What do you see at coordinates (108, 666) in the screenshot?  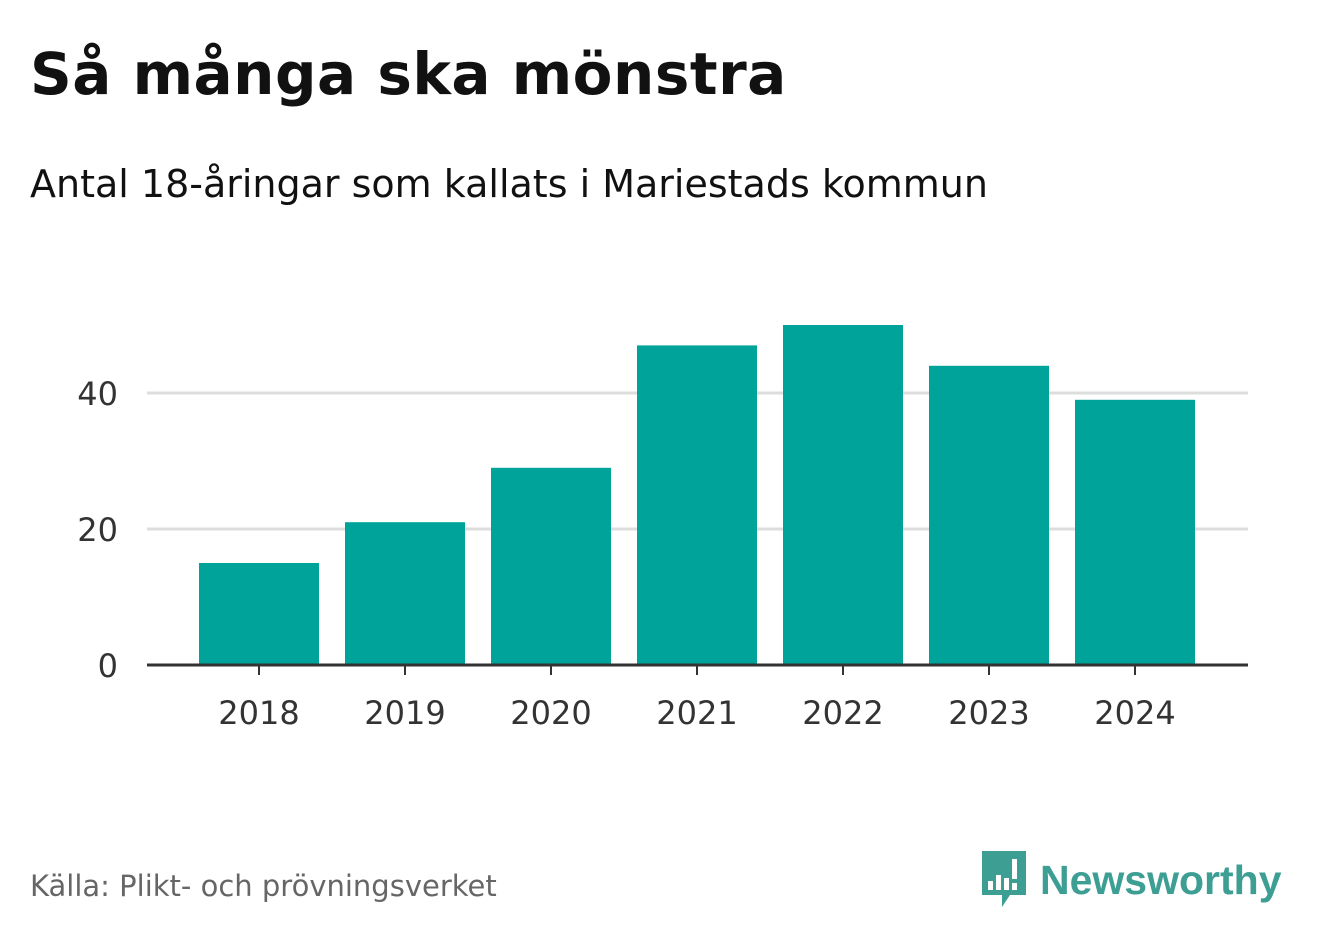 I see `y-tick-label: 0` at bounding box center [108, 666].